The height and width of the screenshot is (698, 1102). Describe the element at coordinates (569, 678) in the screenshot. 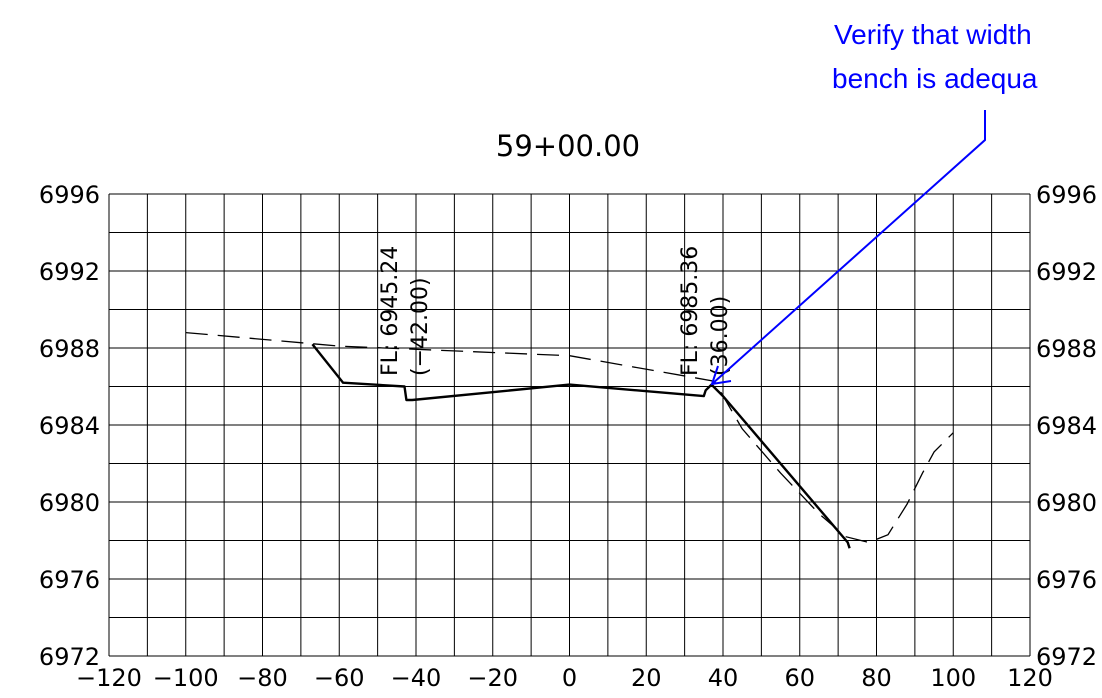

I see `x-tick-label: 0` at that location.